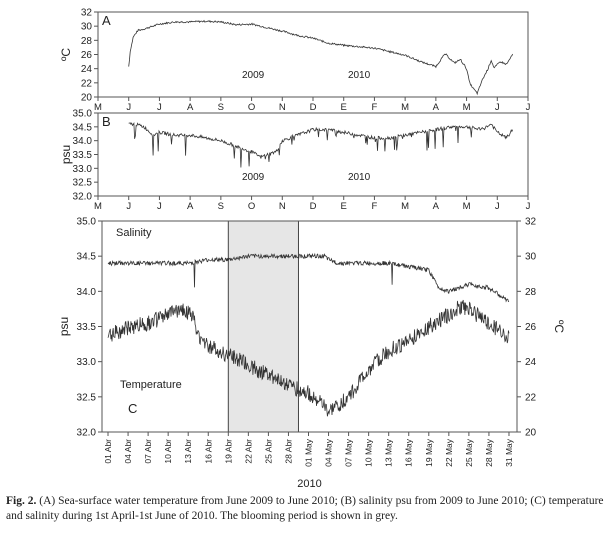  Describe the element at coordinates (87, 98) in the screenshot. I see `panel-a-y-tick-label: 20` at that location.